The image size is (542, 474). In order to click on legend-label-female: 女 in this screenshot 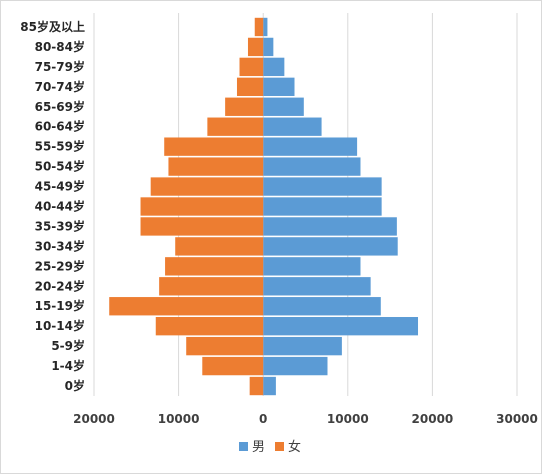, I will do `click(294, 447)`.